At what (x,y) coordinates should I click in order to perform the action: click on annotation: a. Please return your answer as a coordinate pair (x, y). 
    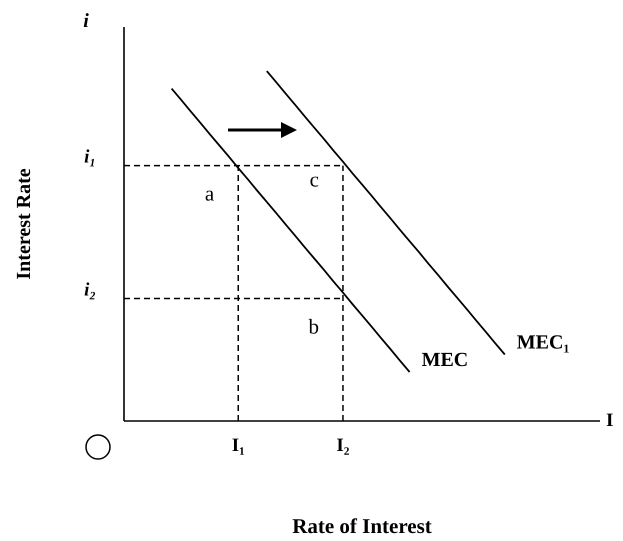
    Looking at the image, I should click on (209, 194).